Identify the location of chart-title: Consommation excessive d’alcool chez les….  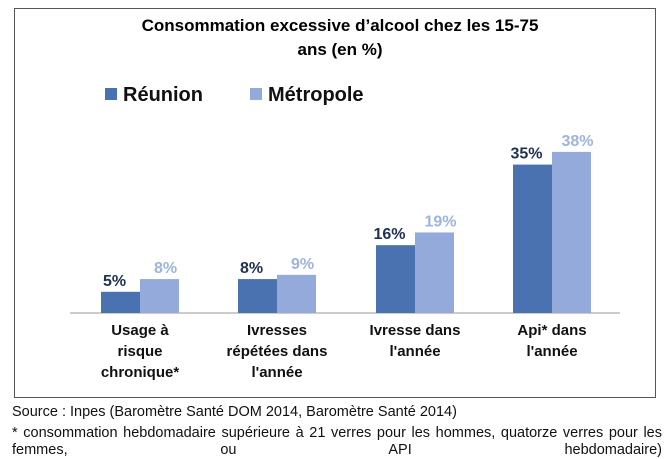
(340, 25).